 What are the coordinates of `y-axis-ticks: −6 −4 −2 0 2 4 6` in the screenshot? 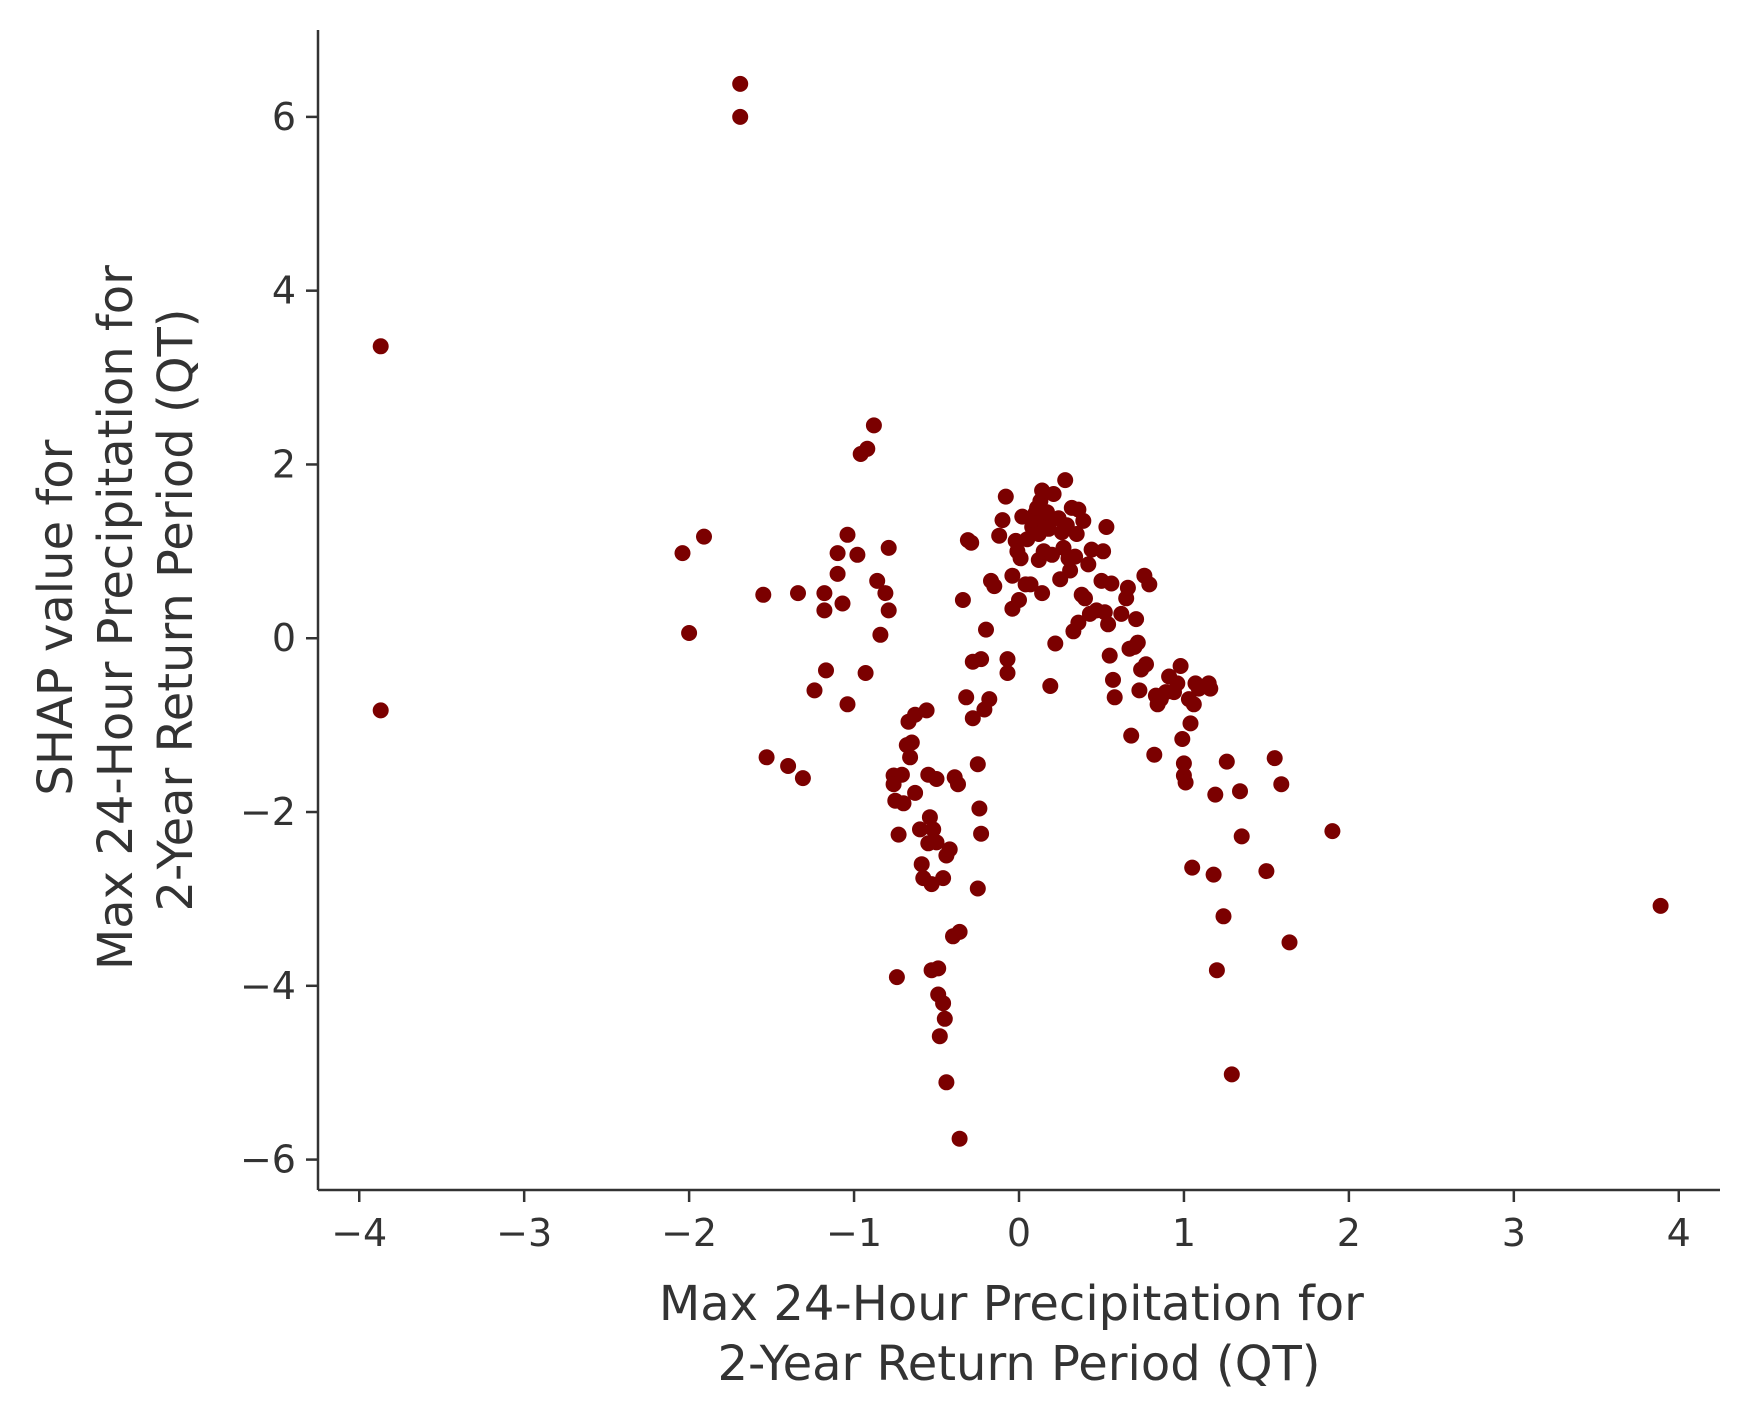 It's located at (279, 638).